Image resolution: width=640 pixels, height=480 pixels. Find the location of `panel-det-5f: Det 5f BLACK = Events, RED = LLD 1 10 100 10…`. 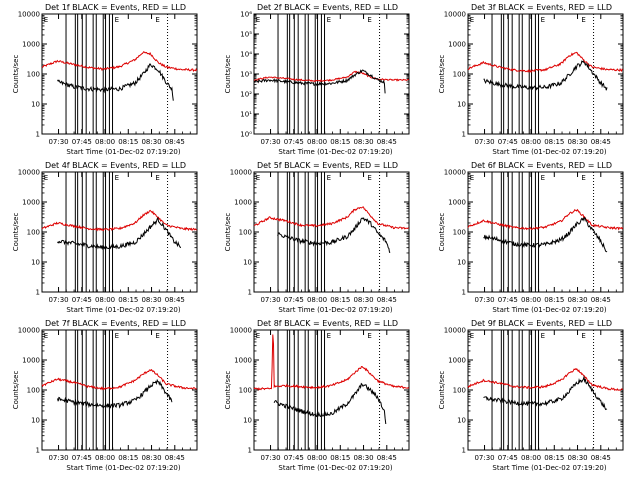

panel-det-5f: Det 5f BLACK = Events, RED = LLD 1 10 100 10… is located at coordinates (317, 237).